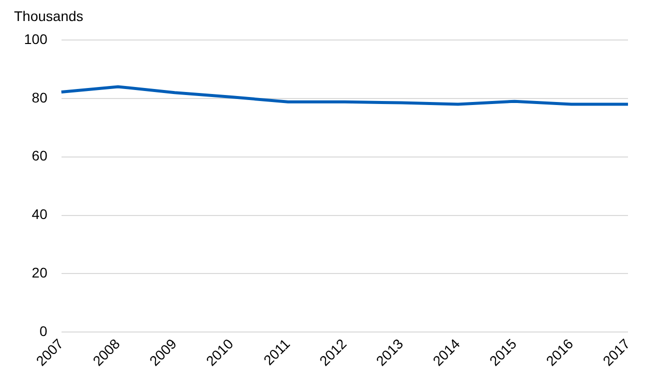 Image resolution: width=650 pixels, height=378 pixels. What do you see at coordinates (44, 330) in the screenshot?
I see `y-tick-label: 0` at bounding box center [44, 330].